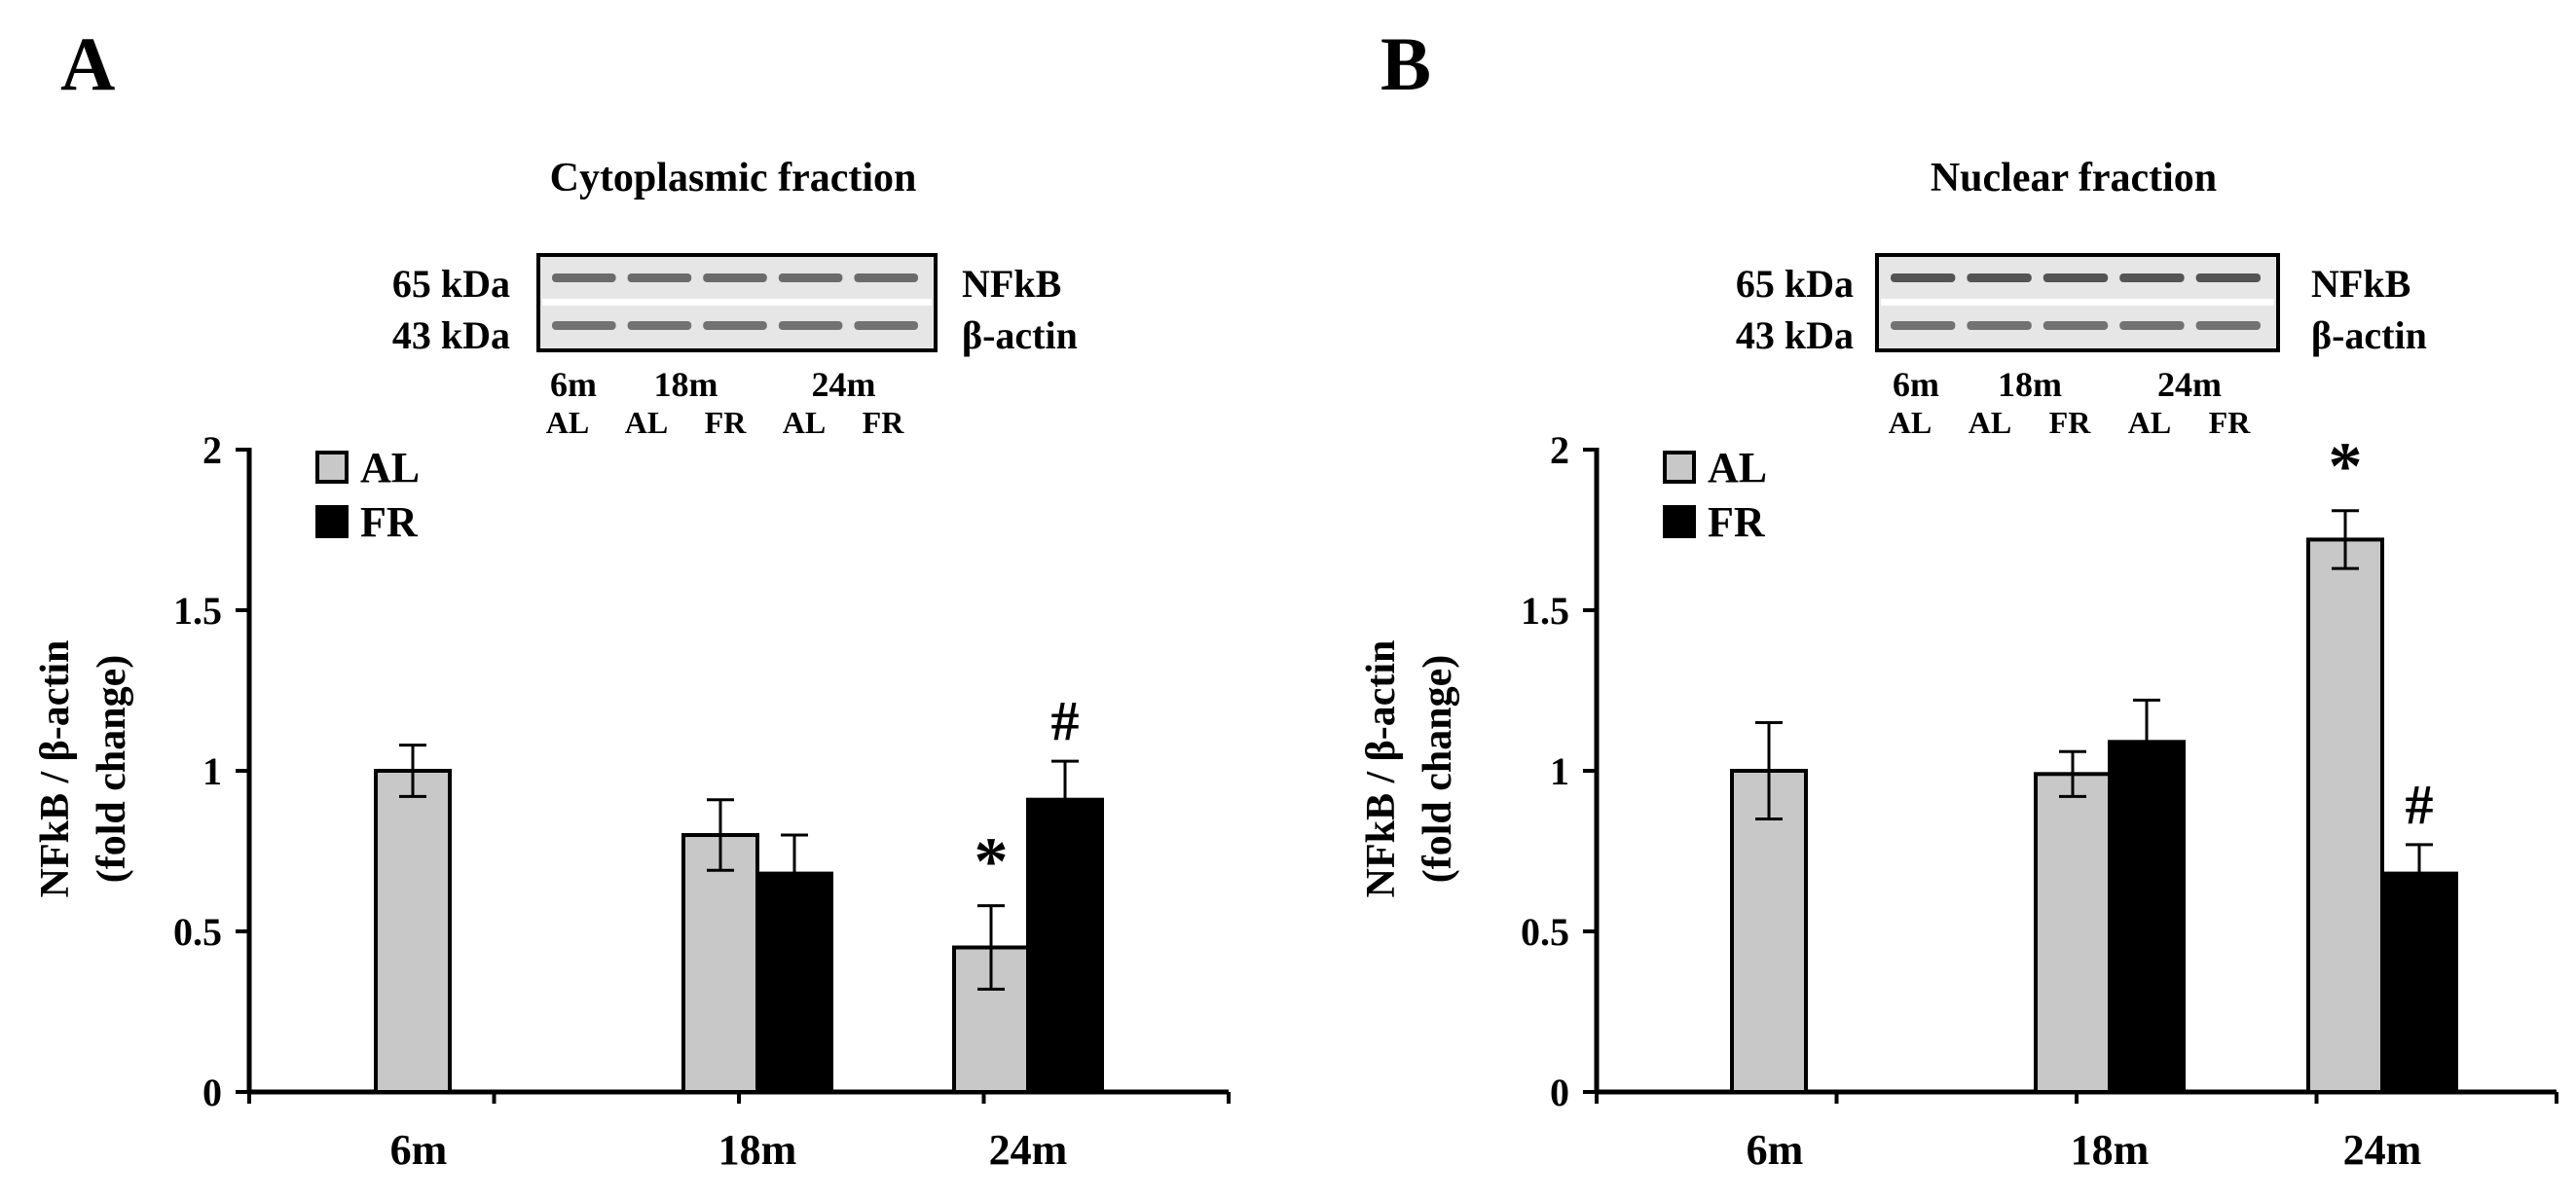 The image size is (2576, 1200). I want to click on chart-title: Nuclear fraction, so click(2074, 178).